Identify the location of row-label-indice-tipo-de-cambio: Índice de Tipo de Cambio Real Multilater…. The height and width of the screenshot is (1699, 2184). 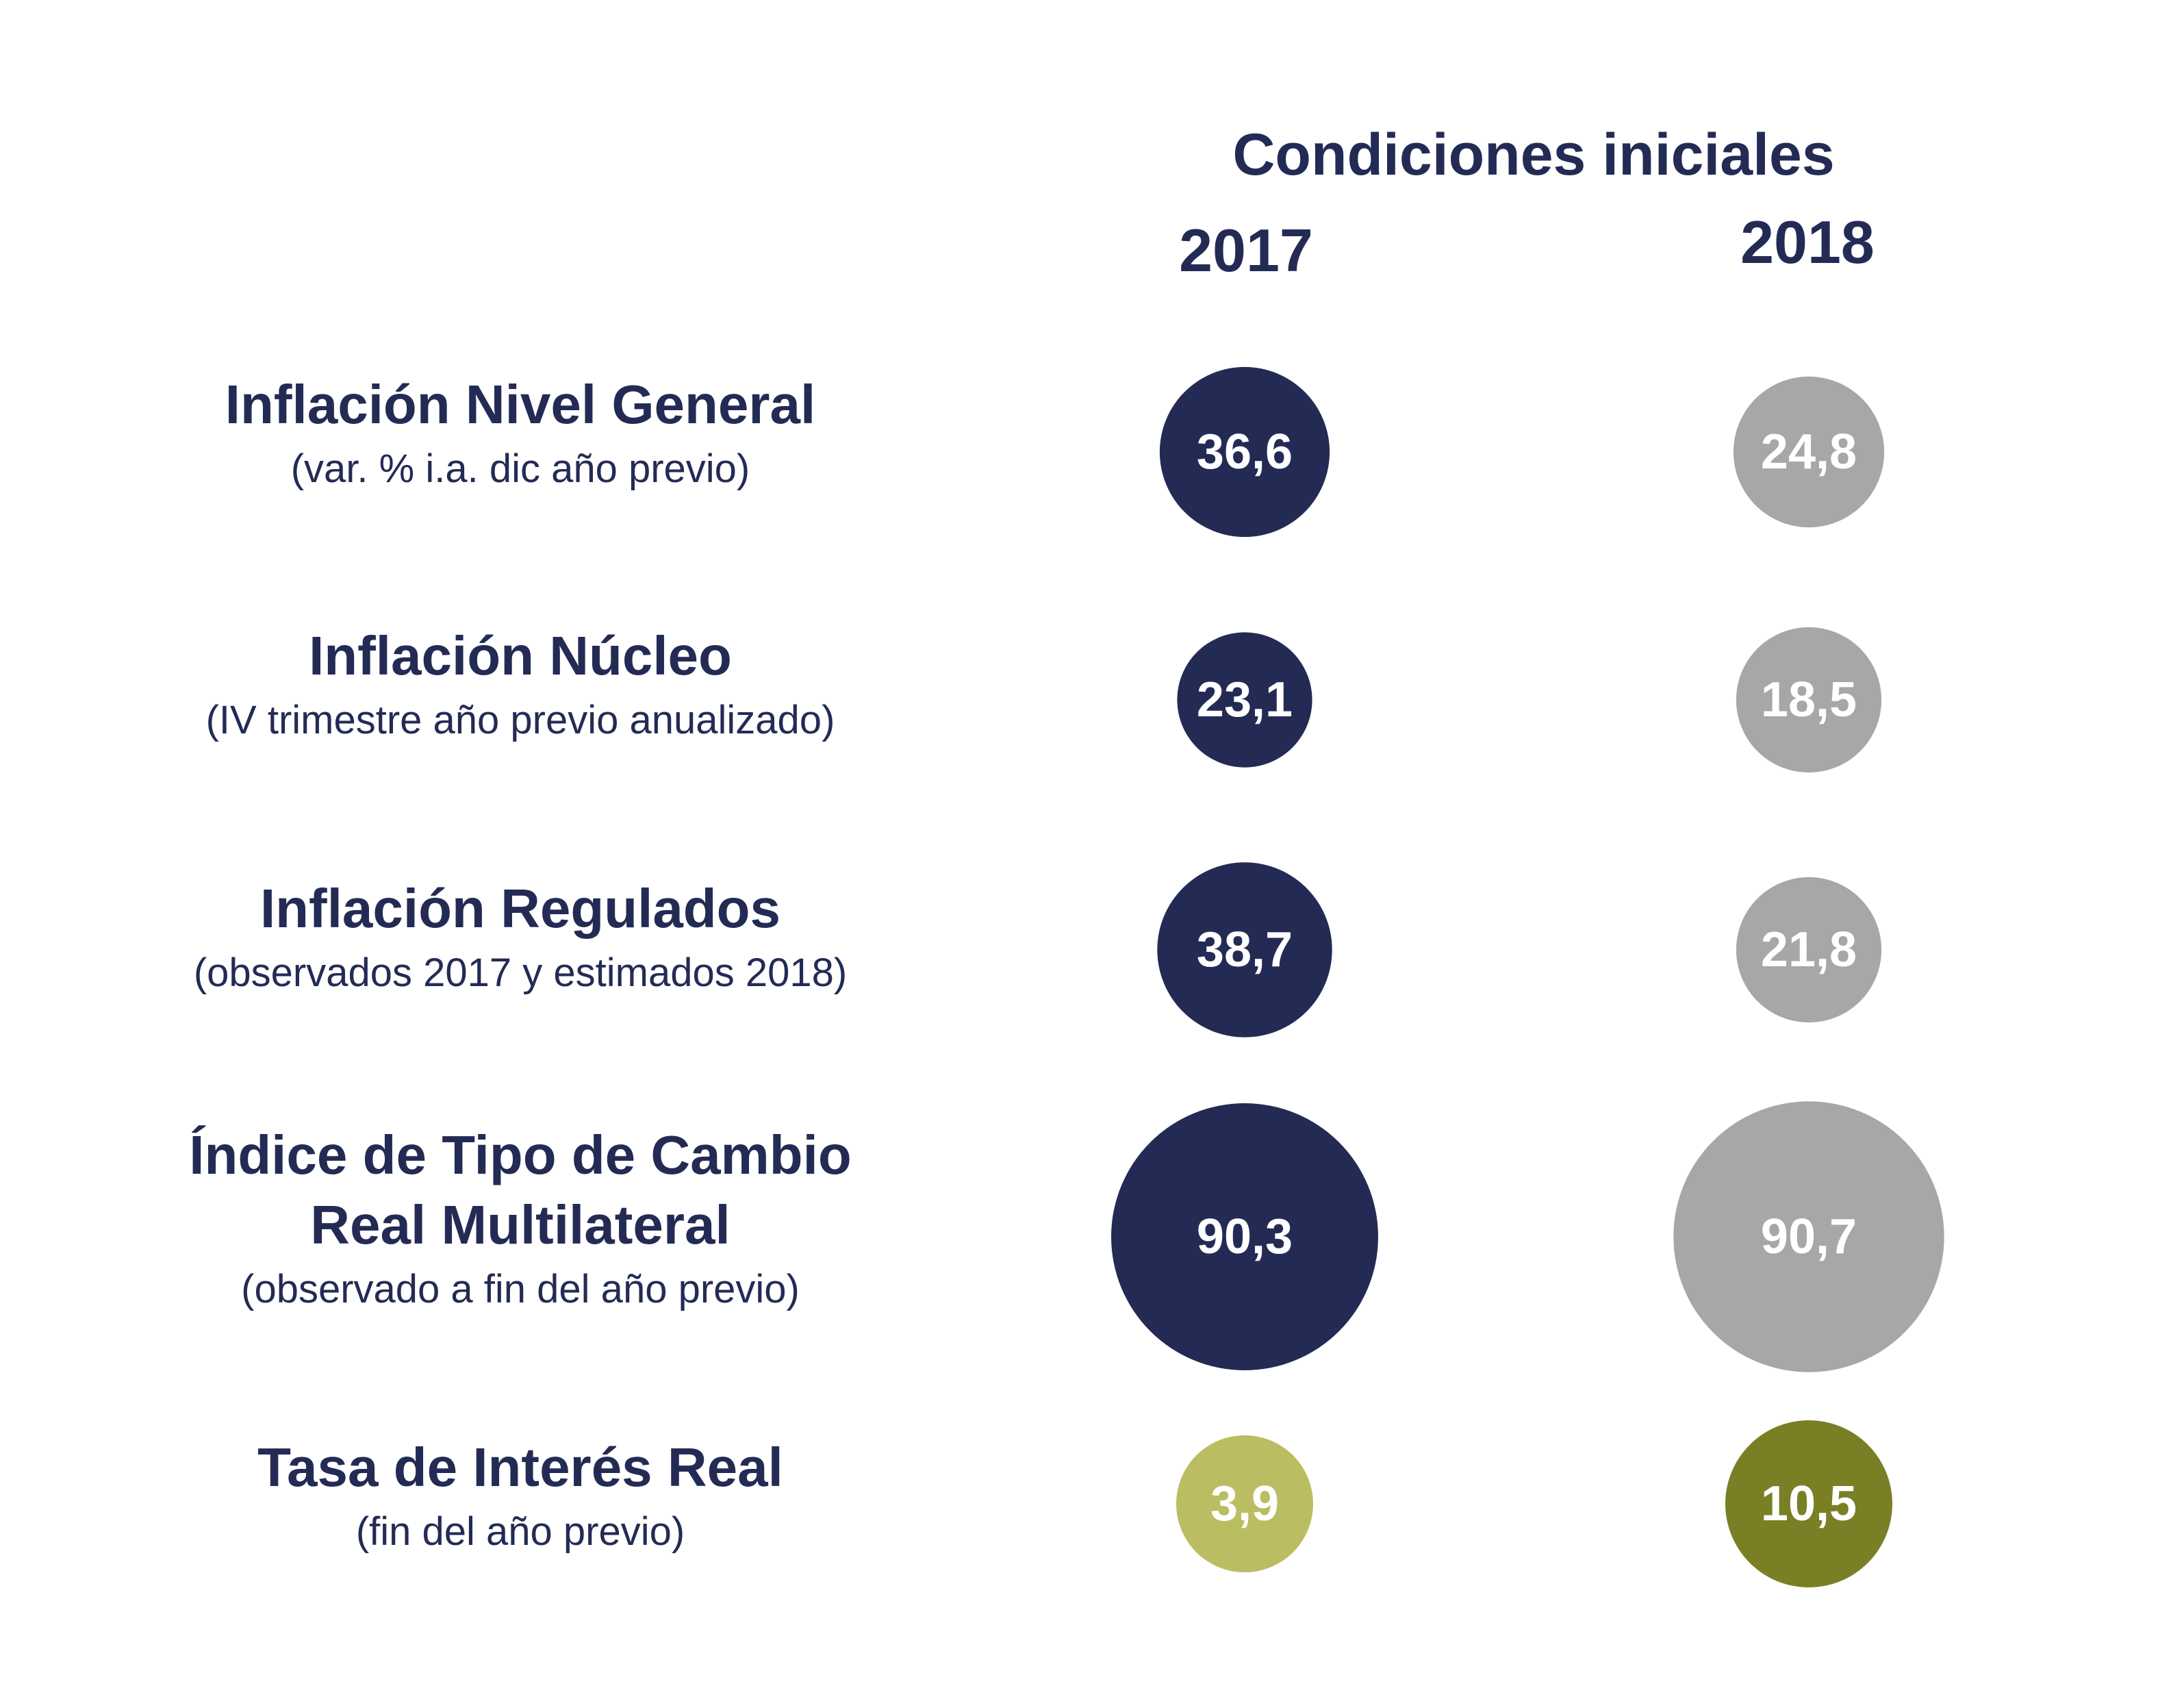
(520, 1218).